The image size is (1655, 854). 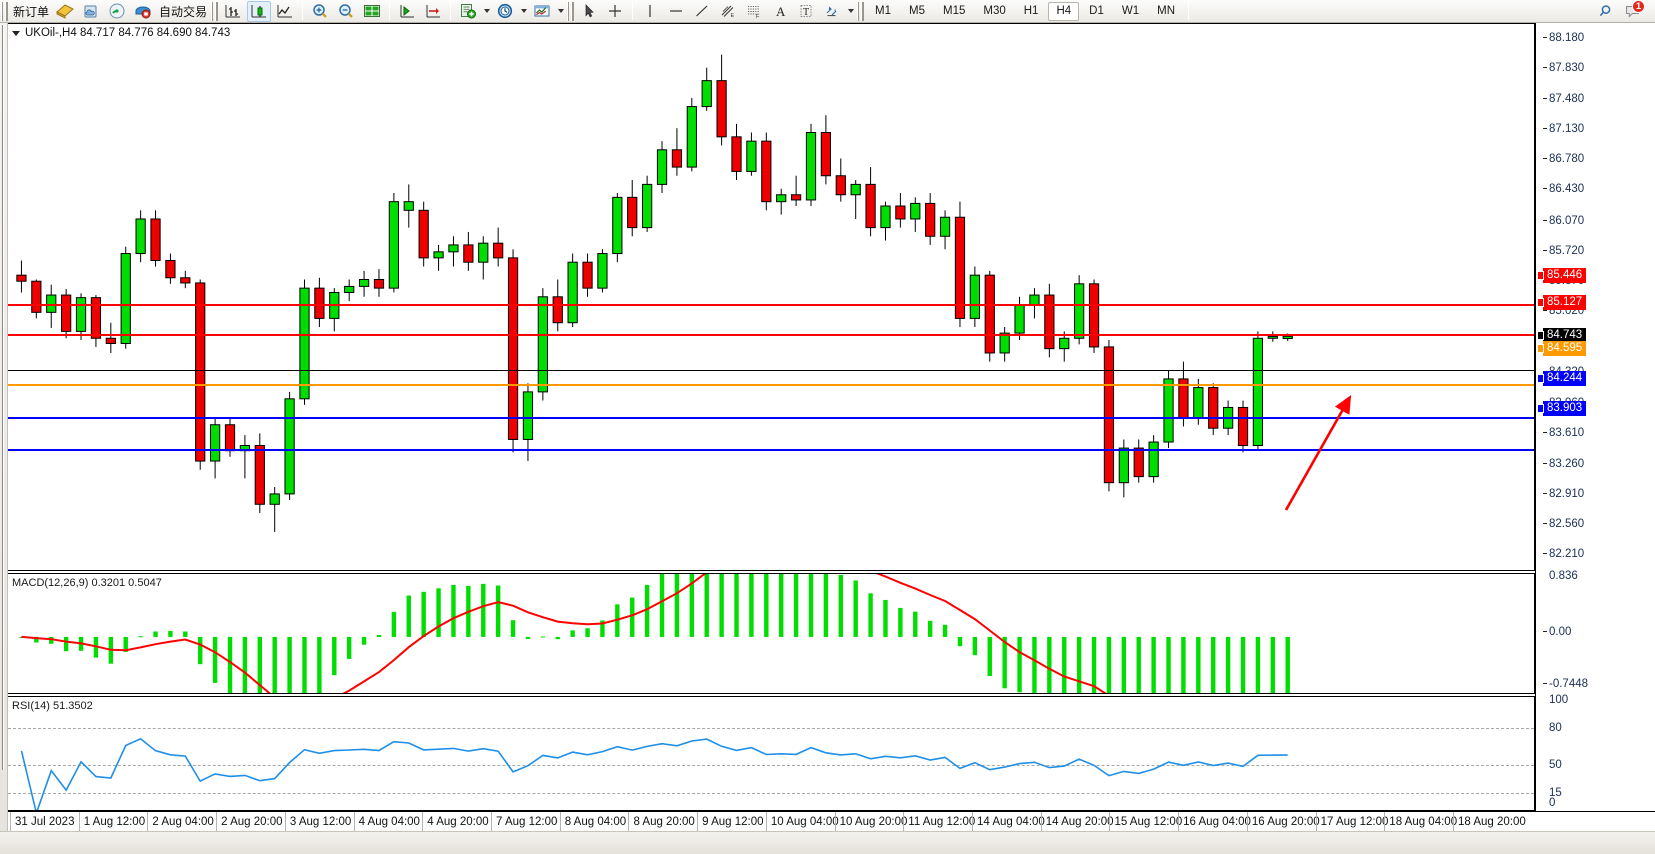 I want to click on crosshair-icon, so click(x=615, y=11).